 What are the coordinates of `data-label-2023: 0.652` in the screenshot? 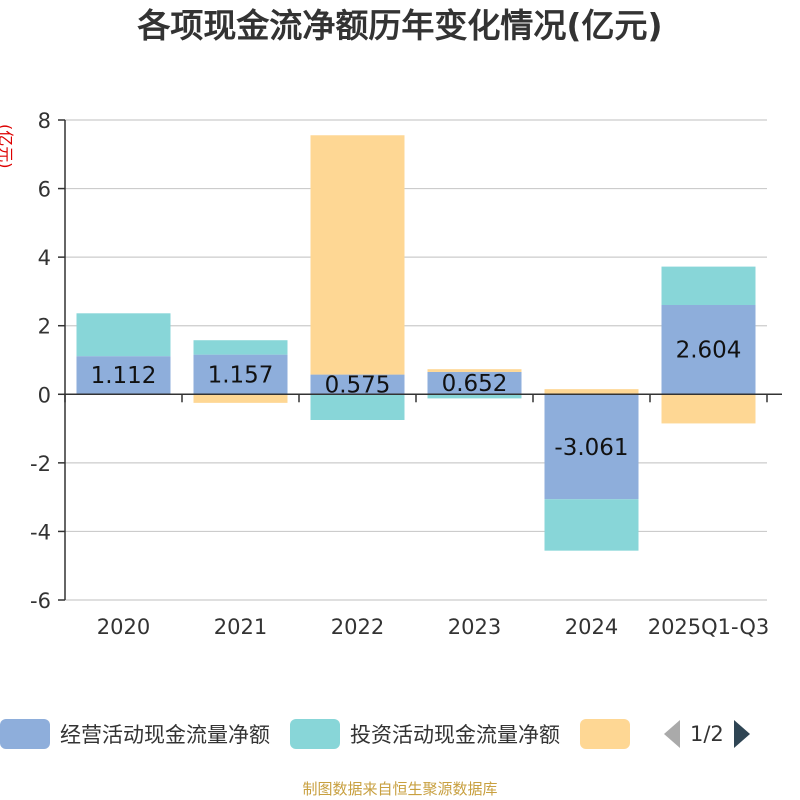 It's located at (475, 384).